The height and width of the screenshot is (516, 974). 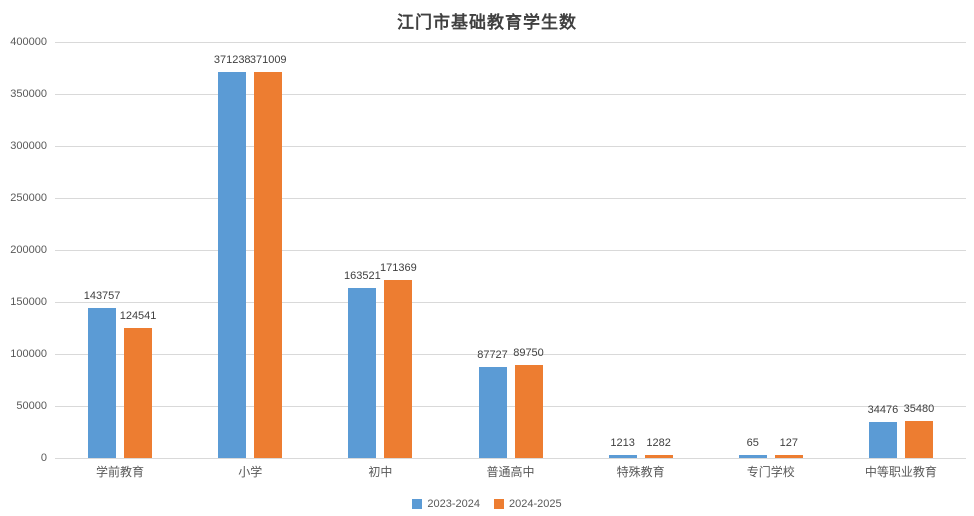 What do you see at coordinates (28, 354) in the screenshot?
I see `y-axis-tick-label: 100000` at bounding box center [28, 354].